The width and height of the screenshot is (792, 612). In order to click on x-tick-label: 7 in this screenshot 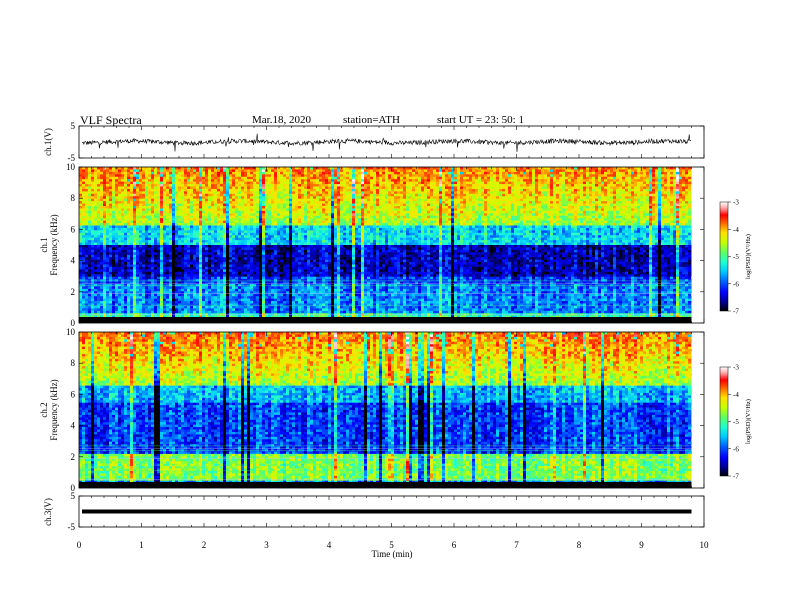, I will do `click(516, 545)`.